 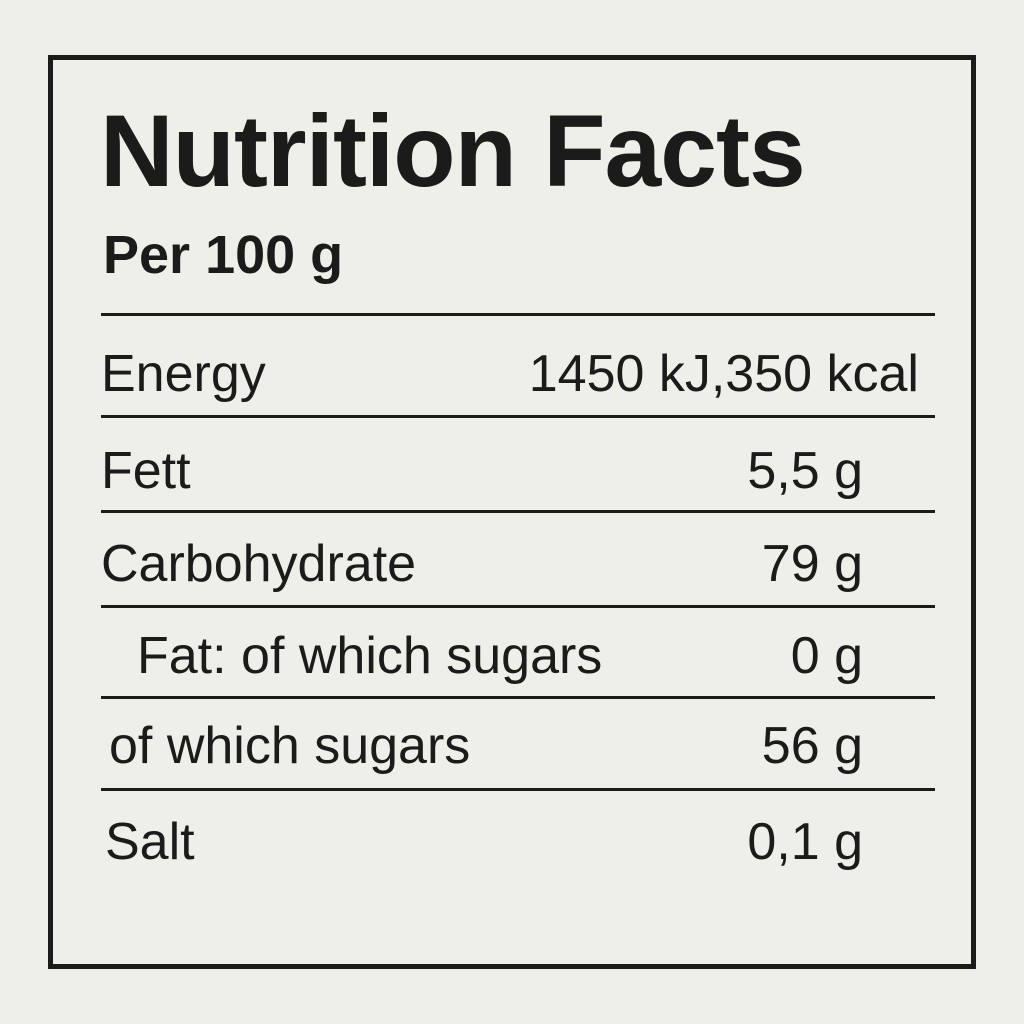 What do you see at coordinates (290, 746) in the screenshot?
I see `row-sugars-name: of which sugars` at bounding box center [290, 746].